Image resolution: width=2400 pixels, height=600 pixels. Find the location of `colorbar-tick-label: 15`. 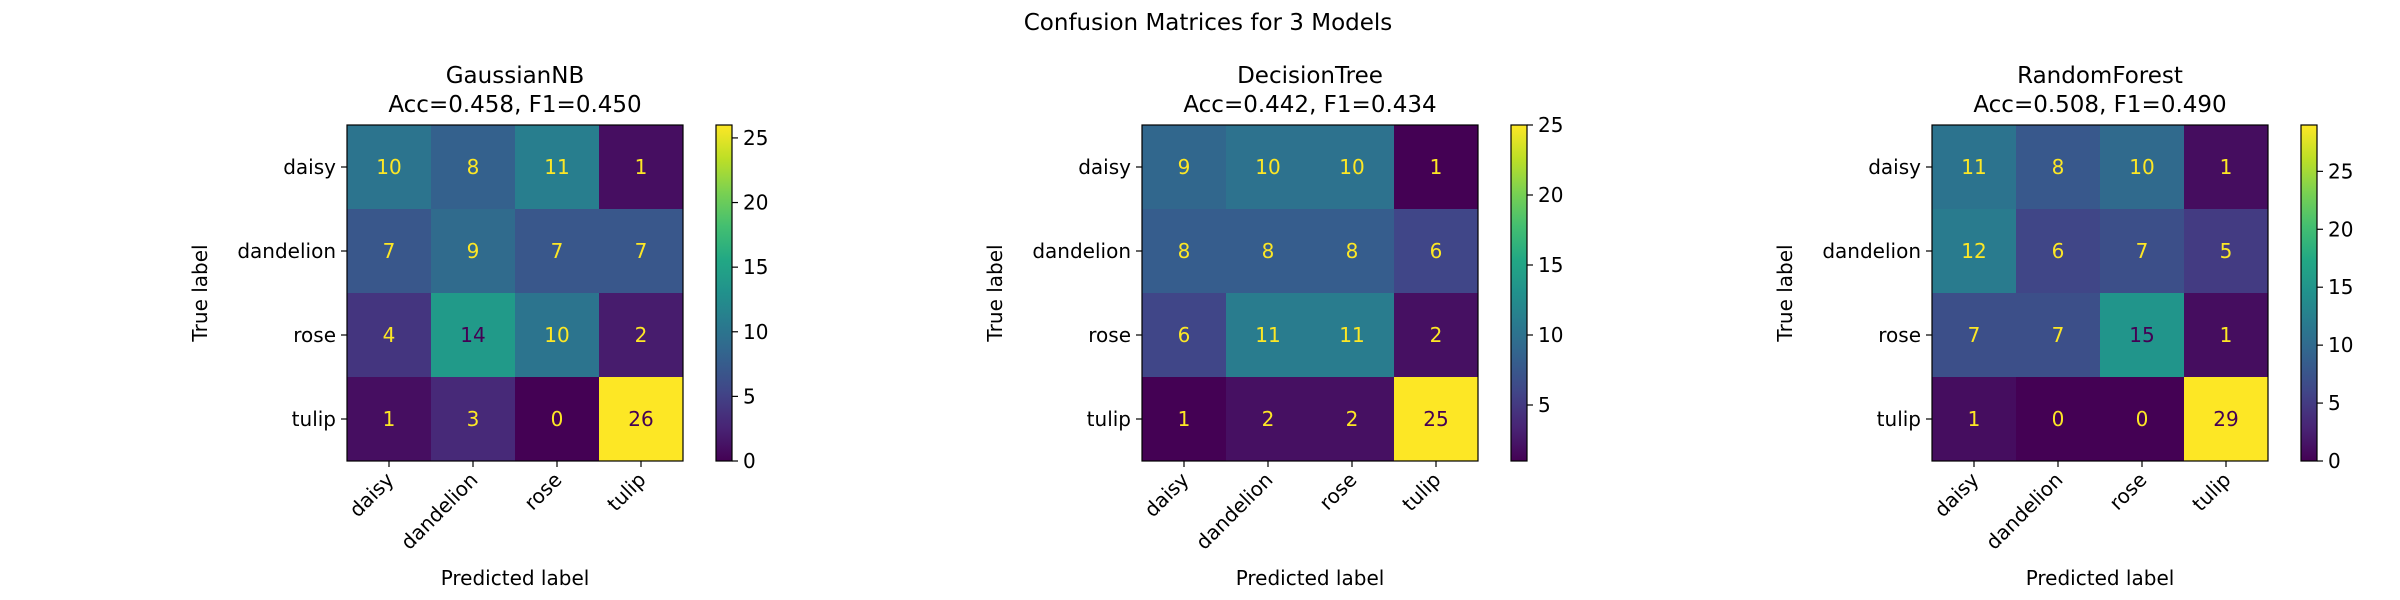

colorbar-tick-label: 15 is located at coordinates (755, 267).